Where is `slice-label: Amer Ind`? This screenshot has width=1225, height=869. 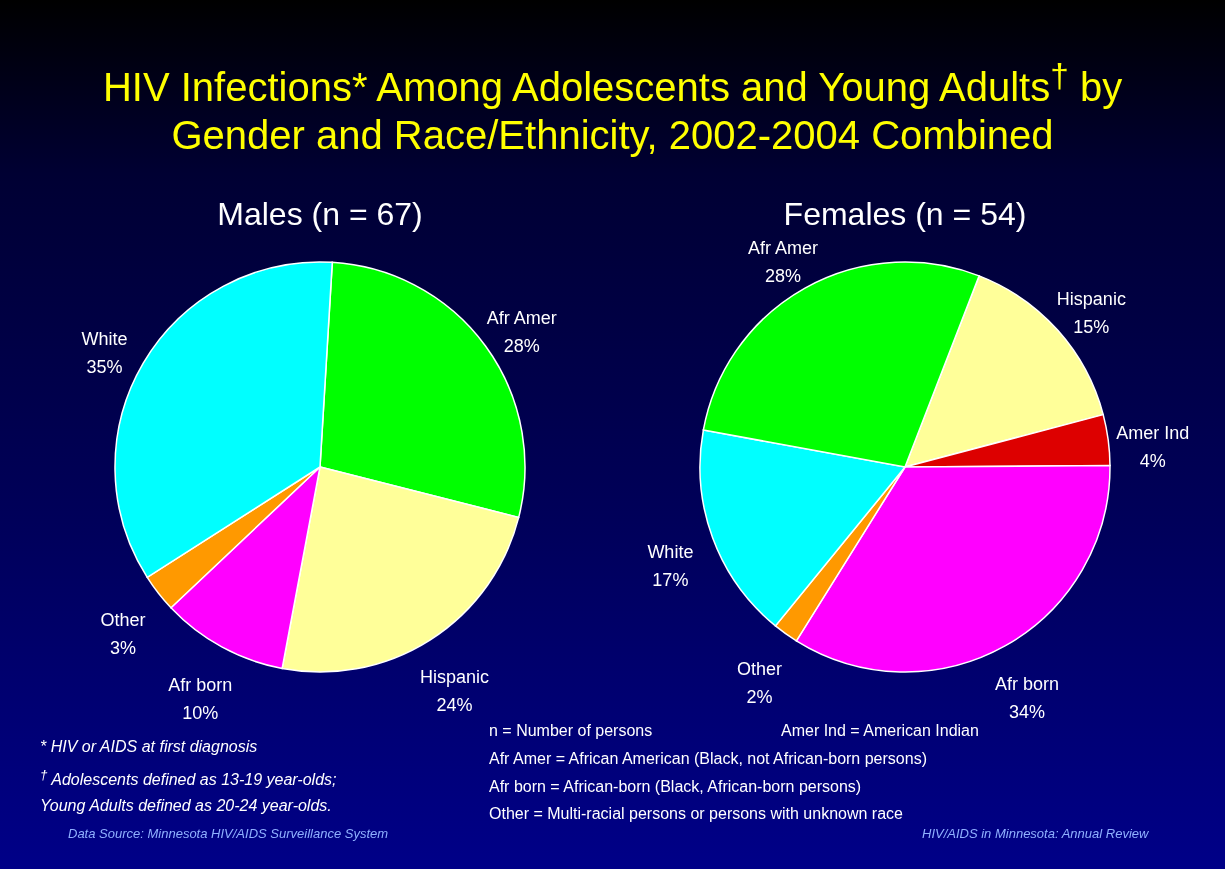 slice-label: Amer Ind is located at coordinates (1153, 432).